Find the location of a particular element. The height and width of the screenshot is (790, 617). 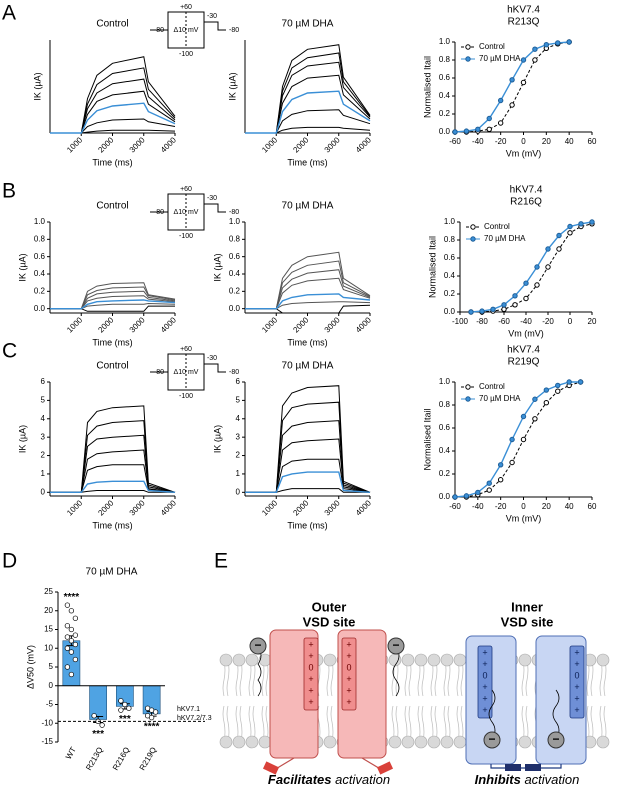

x-axis-label: Time (ms) is located at coordinates (307, 342).